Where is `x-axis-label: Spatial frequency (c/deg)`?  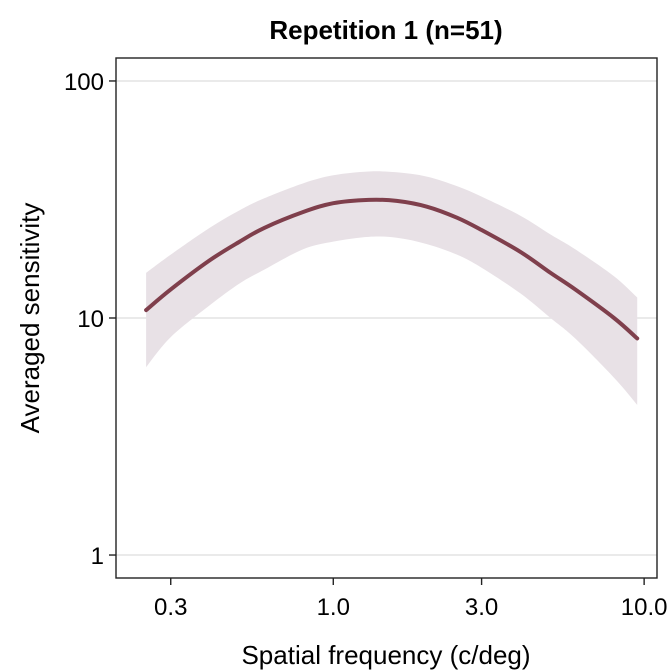
x-axis-label: Spatial frequency (c/deg) is located at coordinates (385, 655).